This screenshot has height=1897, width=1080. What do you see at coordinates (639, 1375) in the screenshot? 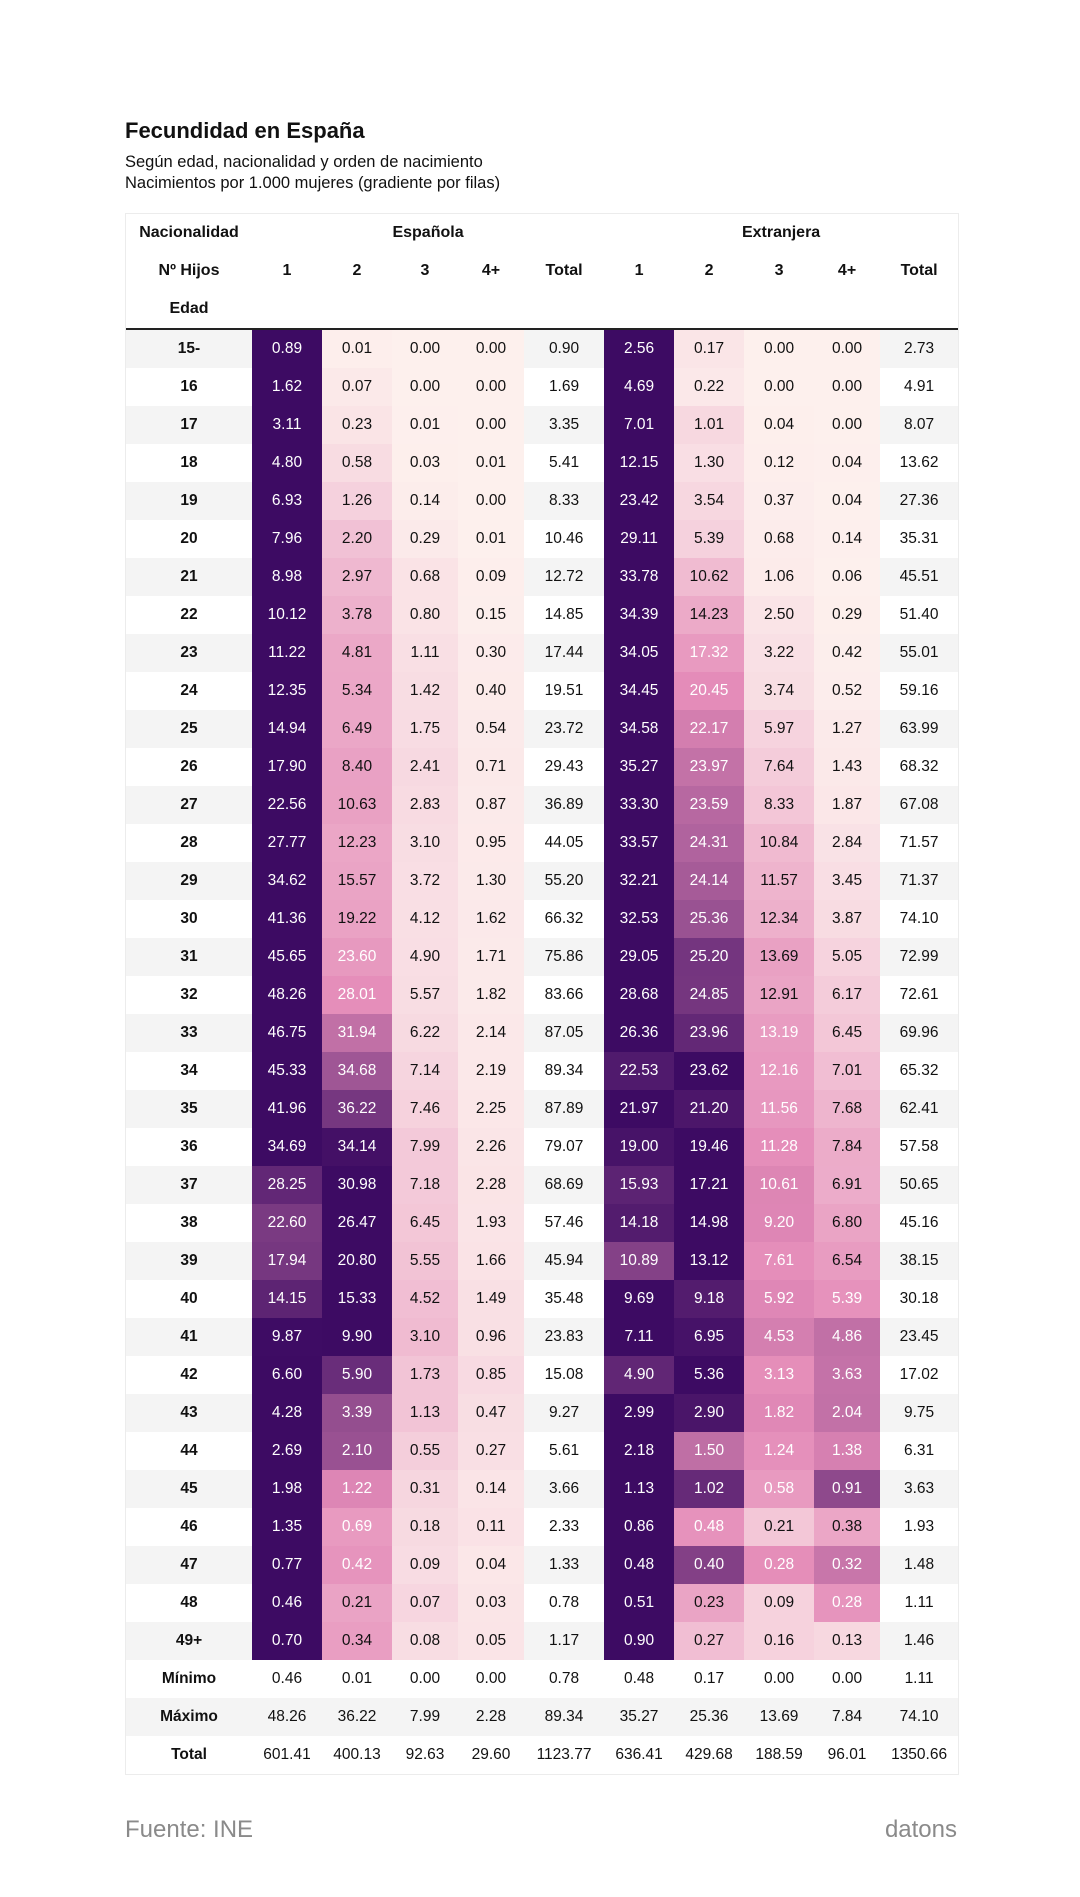
I see `heatmap-cell: 4.90` at bounding box center [639, 1375].